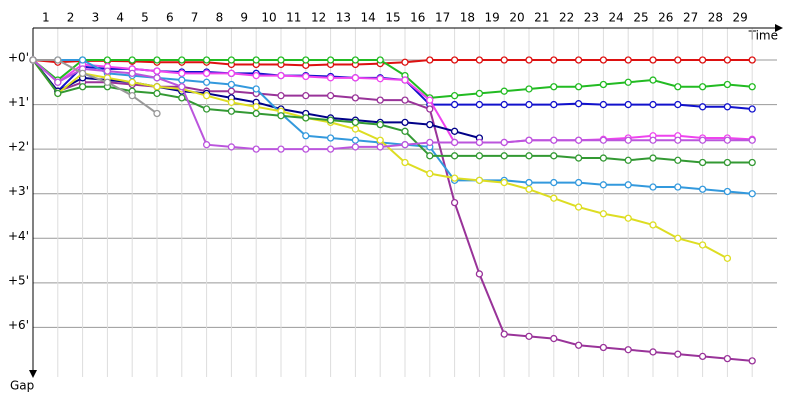  I want to click on x-tick-label: 16, so click(417, 18).